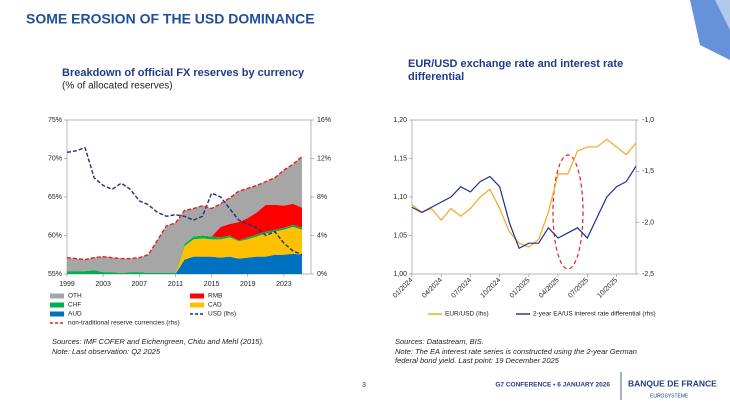 The height and width of the screenshot is (415, 730). I want to click on y2-tick-label: 0%, so click(322, 274).